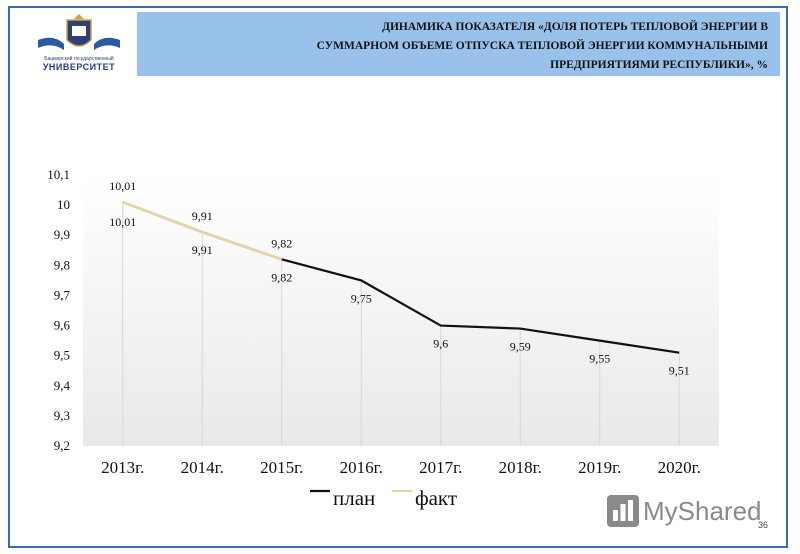 The image size is (800, 554). Describe the element at coordinates (762, 525) in the screenshot. I see `page-number: 36` at that location.